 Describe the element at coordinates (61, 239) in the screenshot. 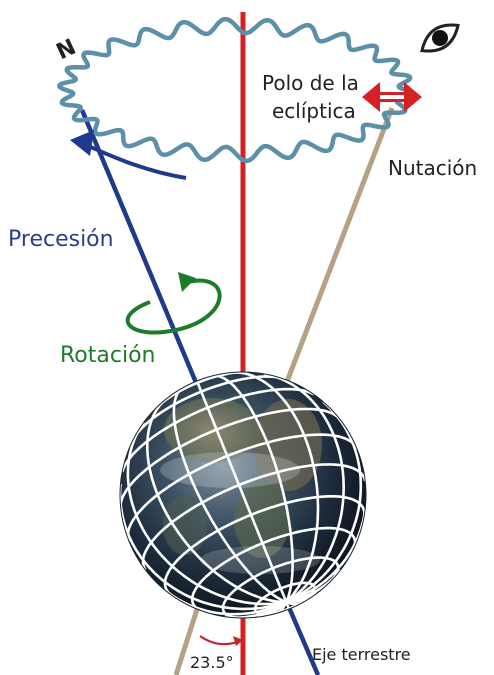

I see `precession-label: Precesión` at that location.